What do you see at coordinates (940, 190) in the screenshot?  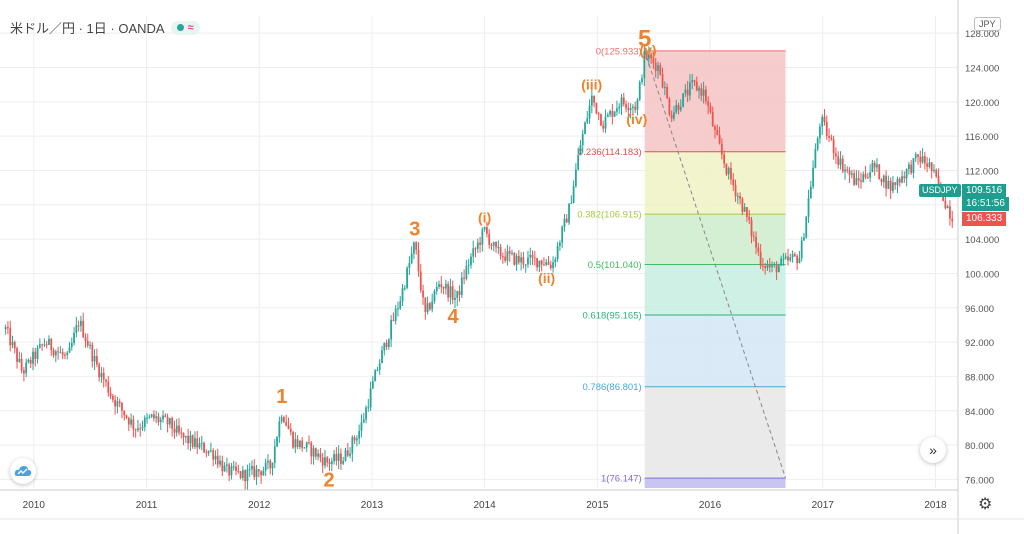 I see `symbol-tag: USDJPY` at bounding box center [940, 190].